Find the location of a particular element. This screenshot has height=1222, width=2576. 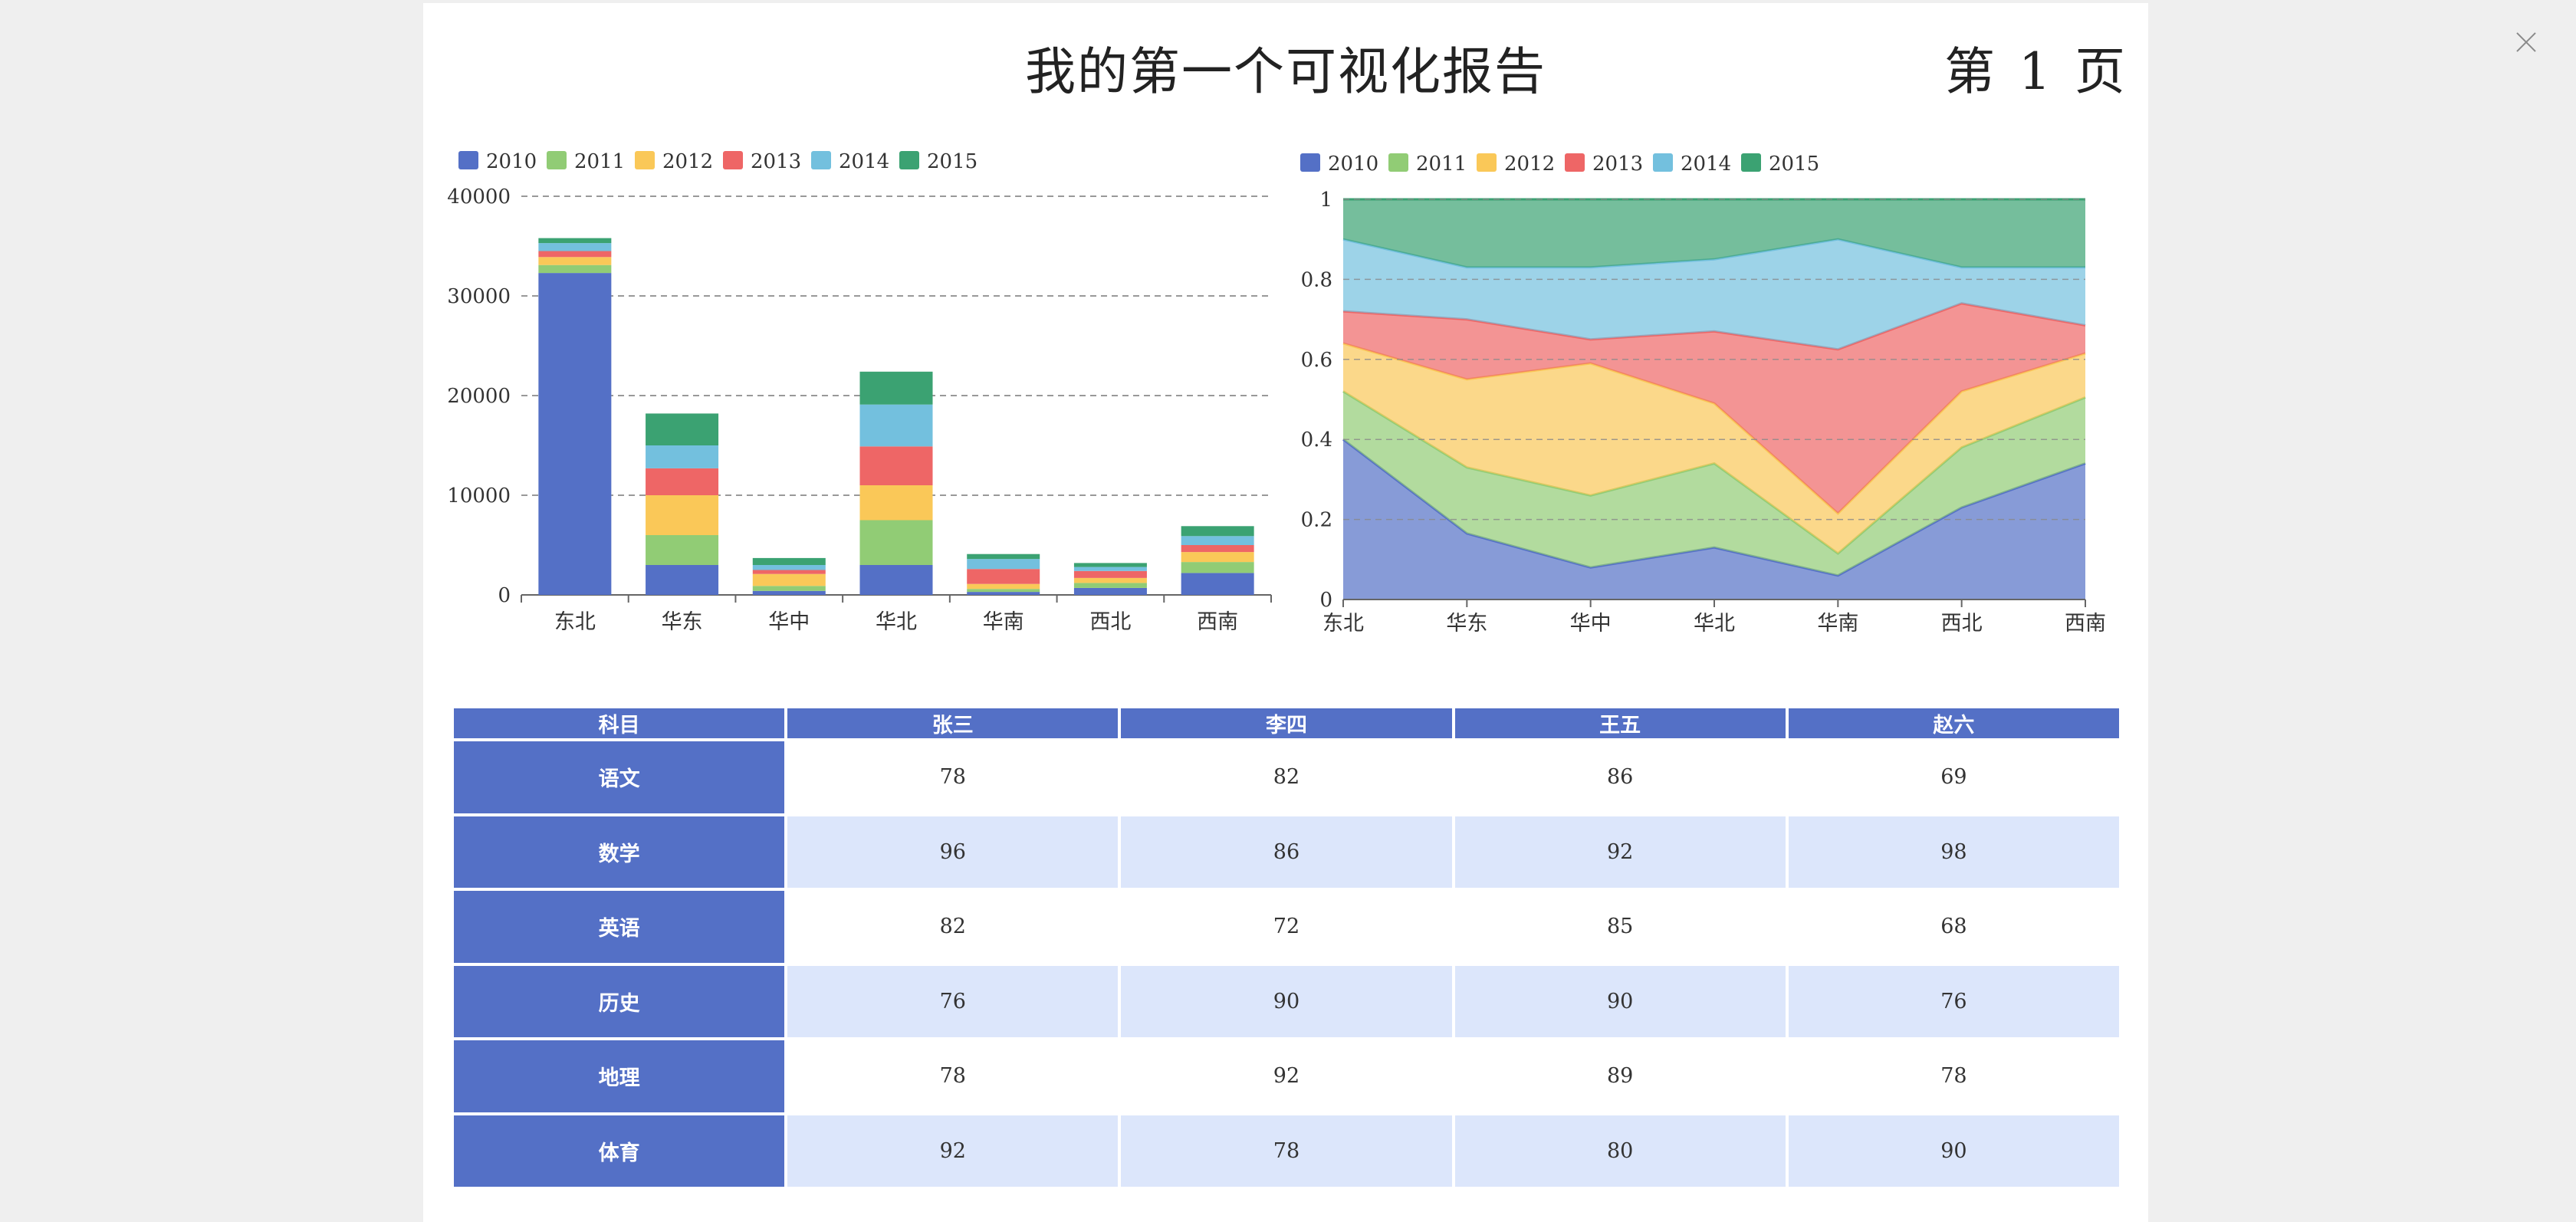

subject-cell: 历史 is located at coordinates (619, 1001).